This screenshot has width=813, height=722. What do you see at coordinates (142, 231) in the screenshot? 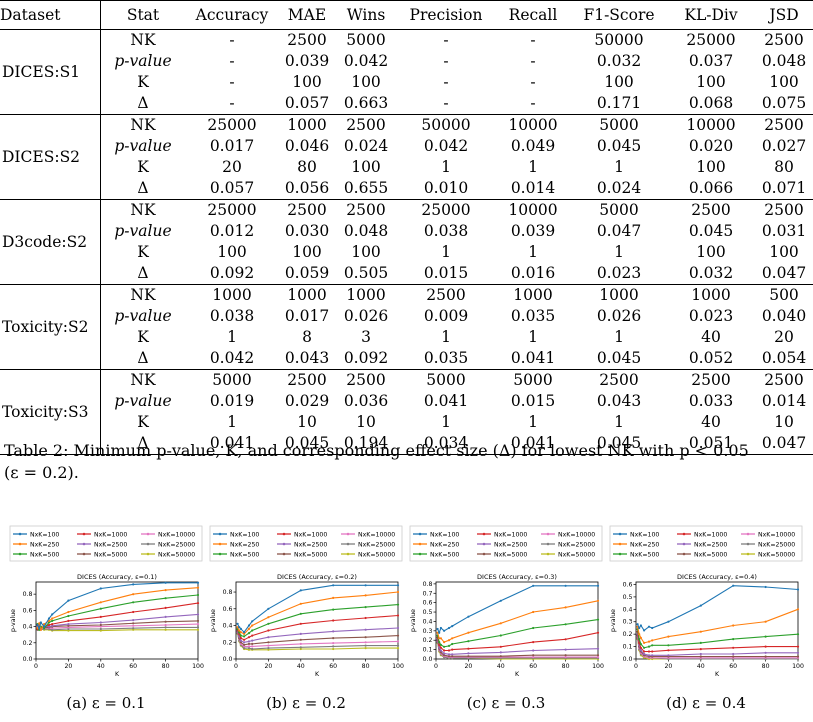
I see `stat-cell: p-value` at bounding box center [142, 231].